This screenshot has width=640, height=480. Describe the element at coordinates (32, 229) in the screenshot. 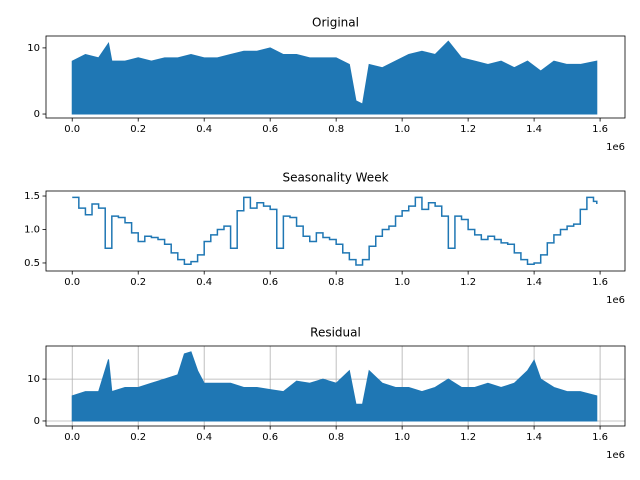

I see `y-tick-label: 1.0` at that location.